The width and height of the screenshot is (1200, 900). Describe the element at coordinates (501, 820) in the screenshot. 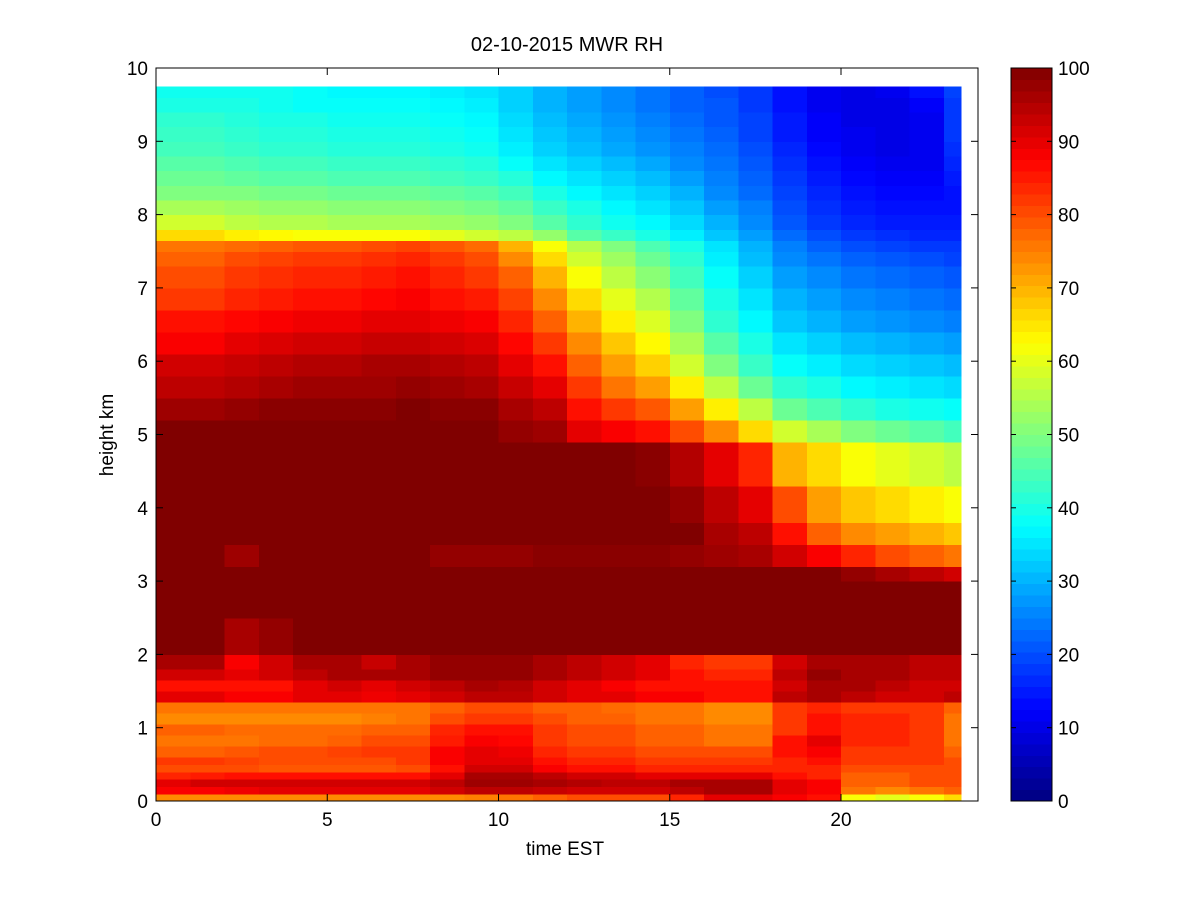

I see `x-tick-labels: 0 5 10 15 20` at that location.